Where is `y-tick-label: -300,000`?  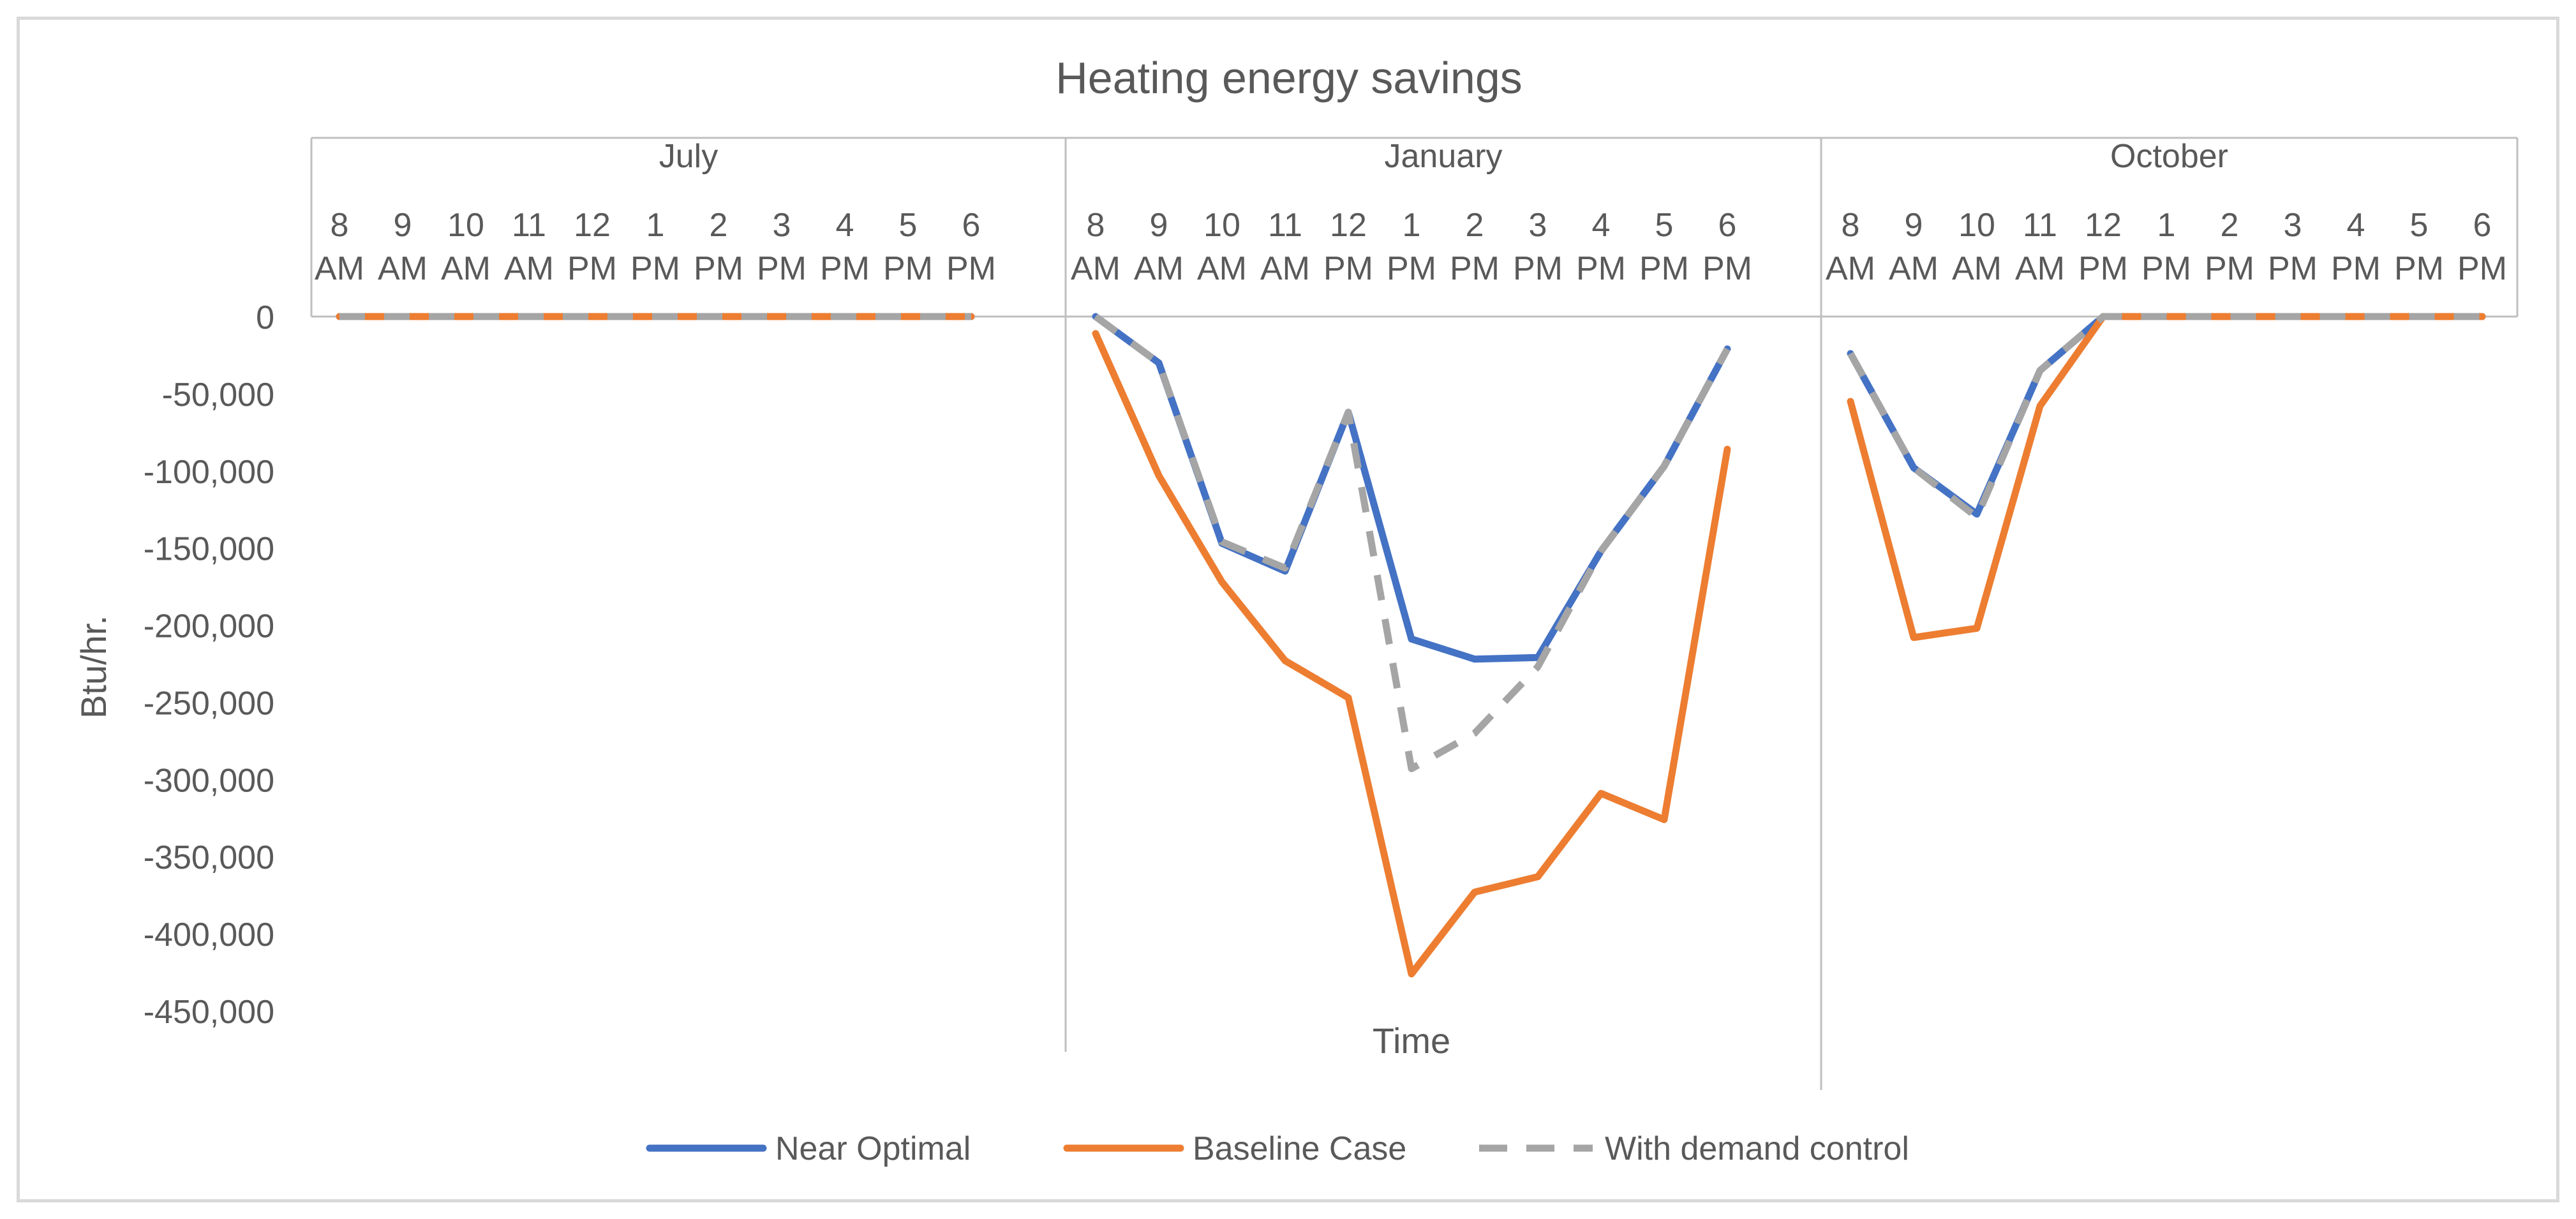 y-tick-label: -300,000 is located at coordinates (209, 780).